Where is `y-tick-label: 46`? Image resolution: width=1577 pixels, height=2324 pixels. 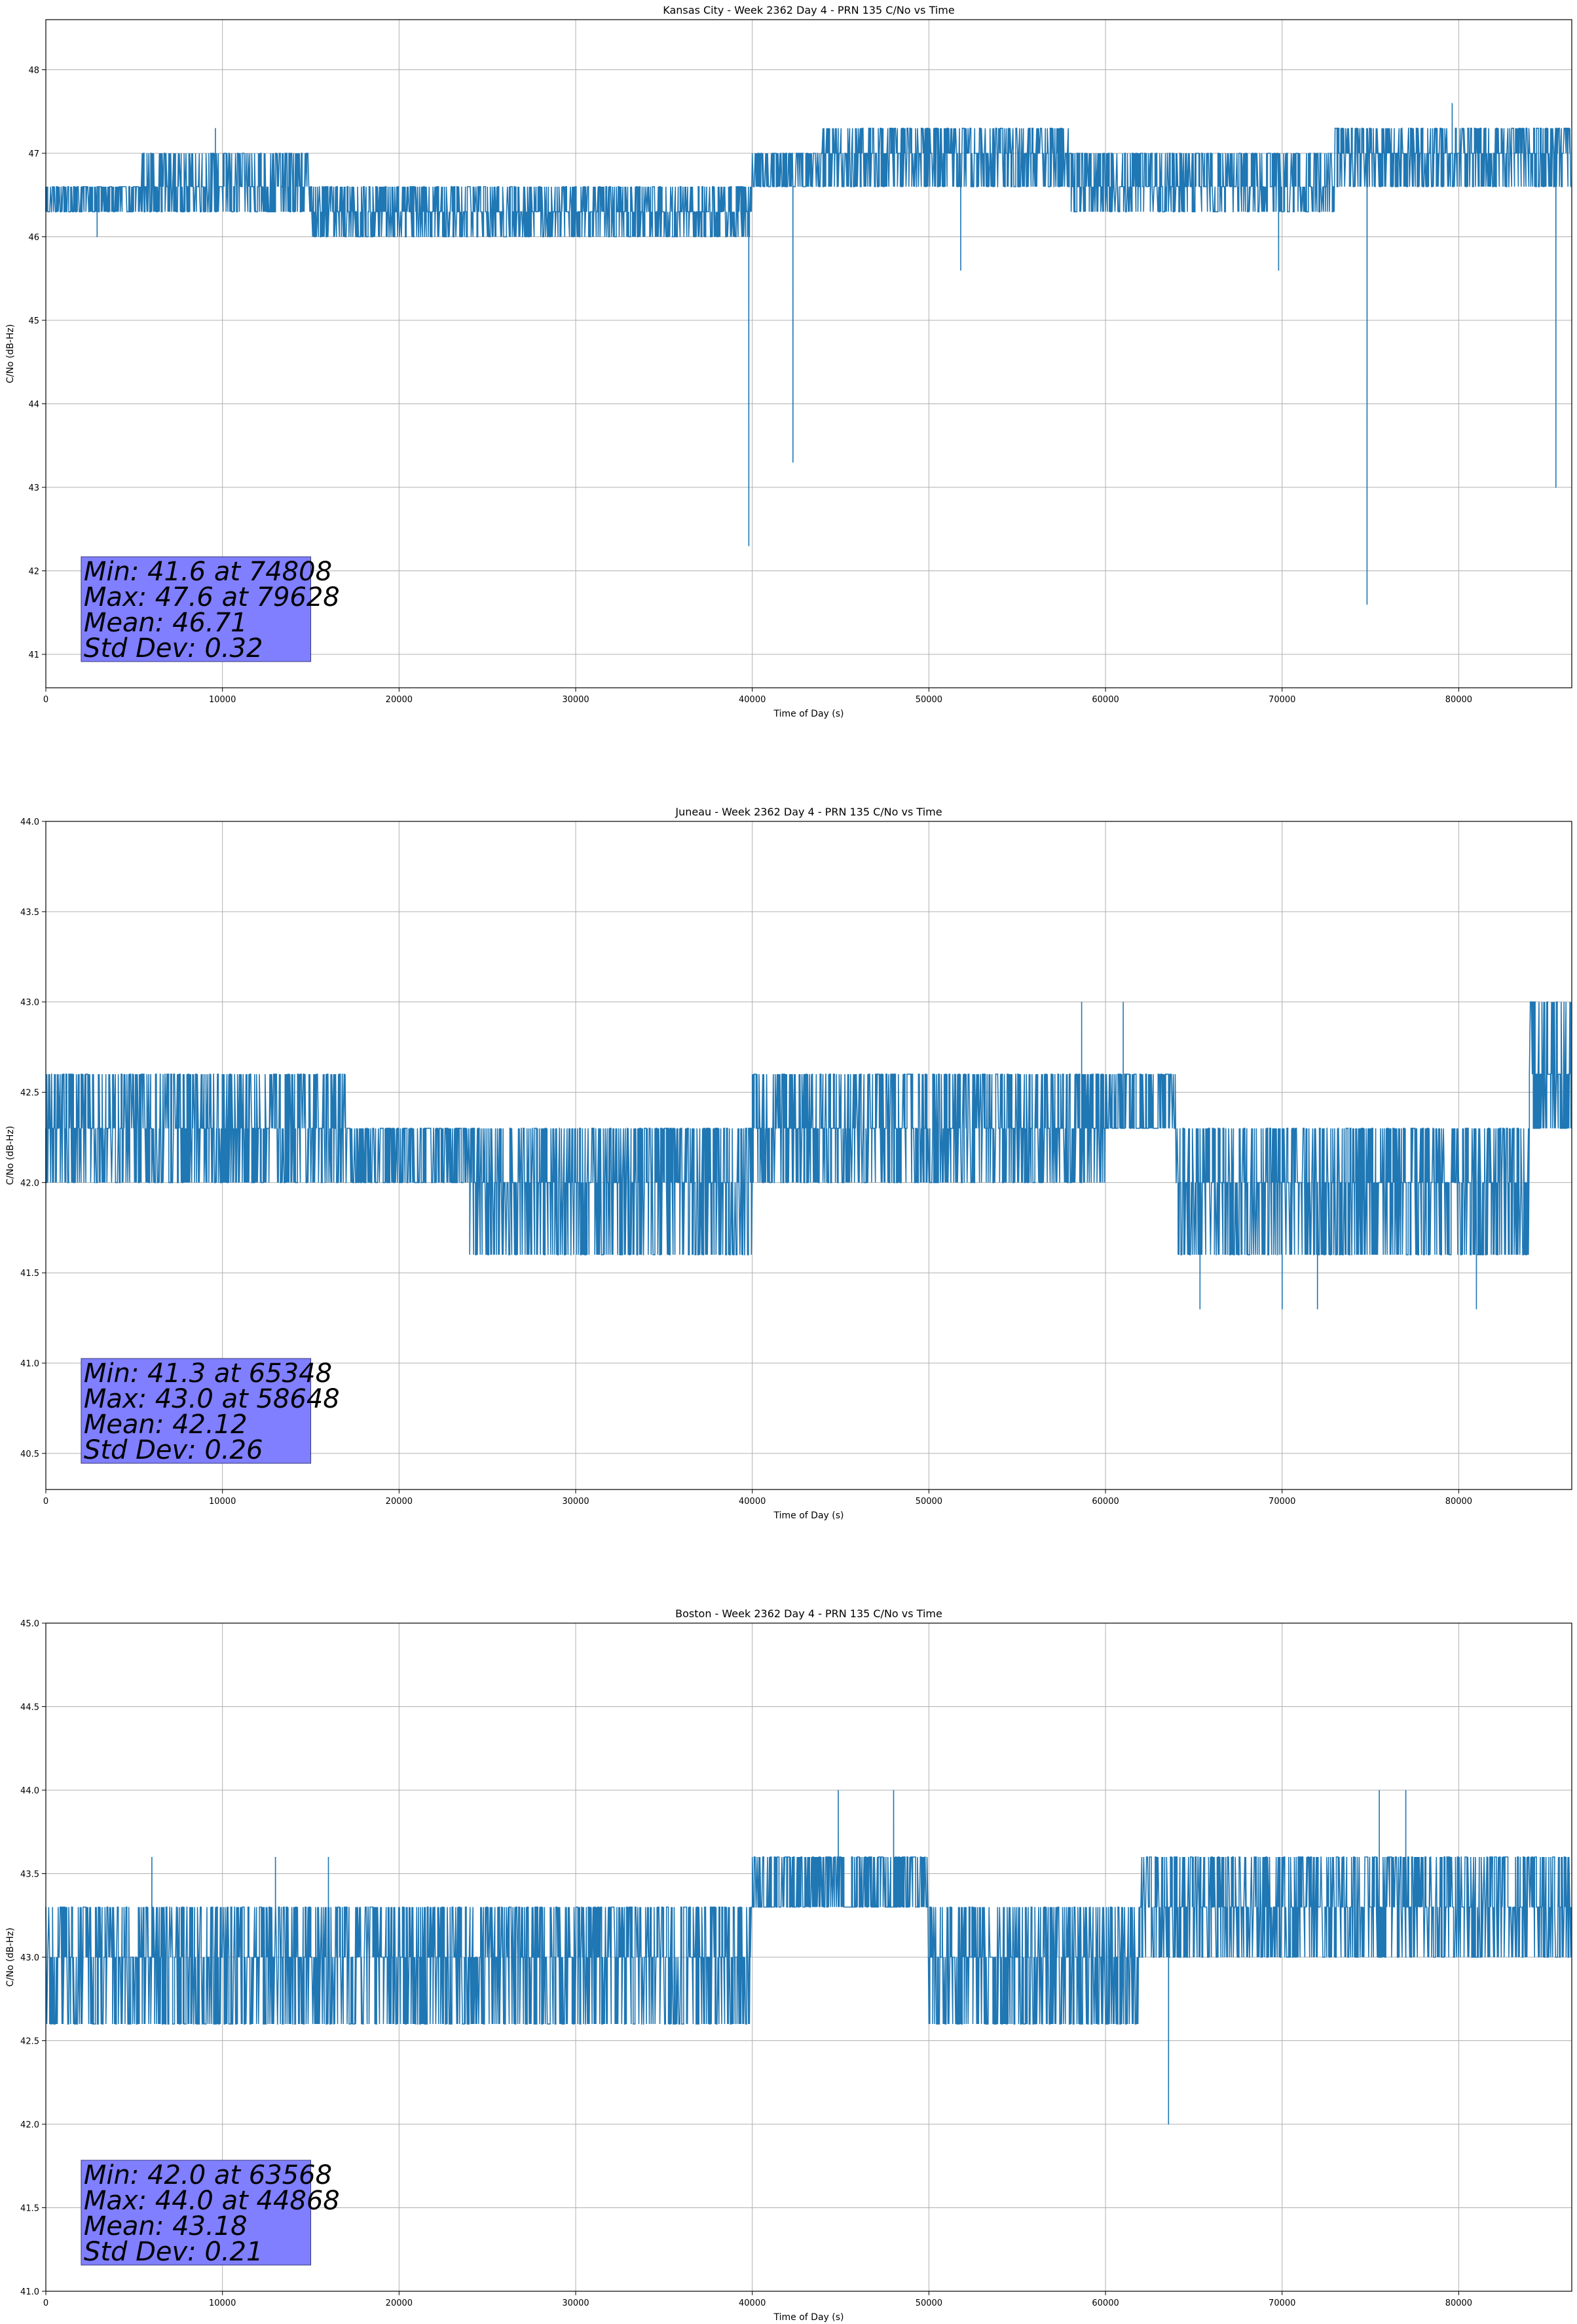
y-tick-label: 46 is located at coordinates (33, 238).